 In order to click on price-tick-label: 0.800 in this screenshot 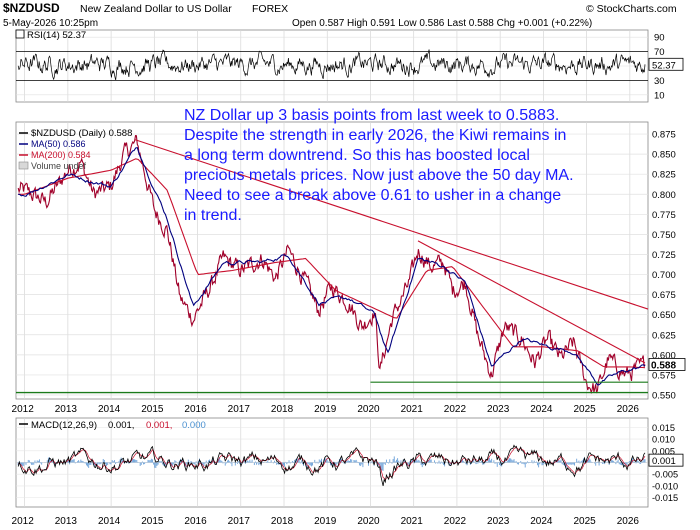, I will do `click(664, 195)`.